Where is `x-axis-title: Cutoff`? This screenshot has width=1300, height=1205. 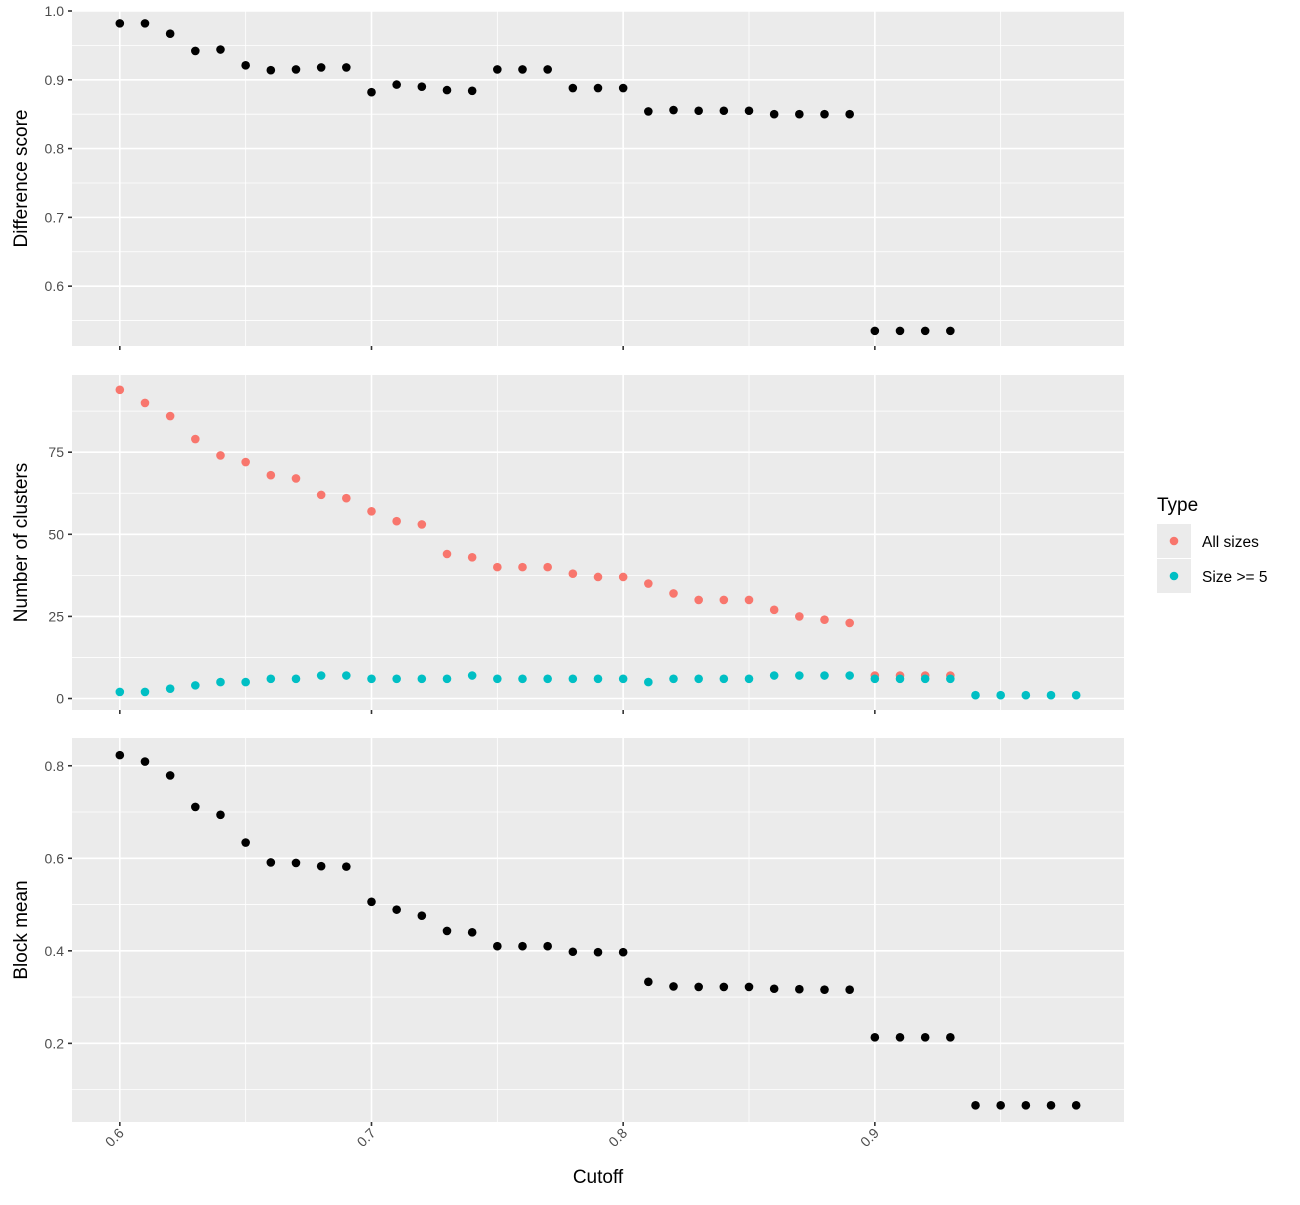 x-axis-title: Cutoff is located at coordinates (598, 1177).